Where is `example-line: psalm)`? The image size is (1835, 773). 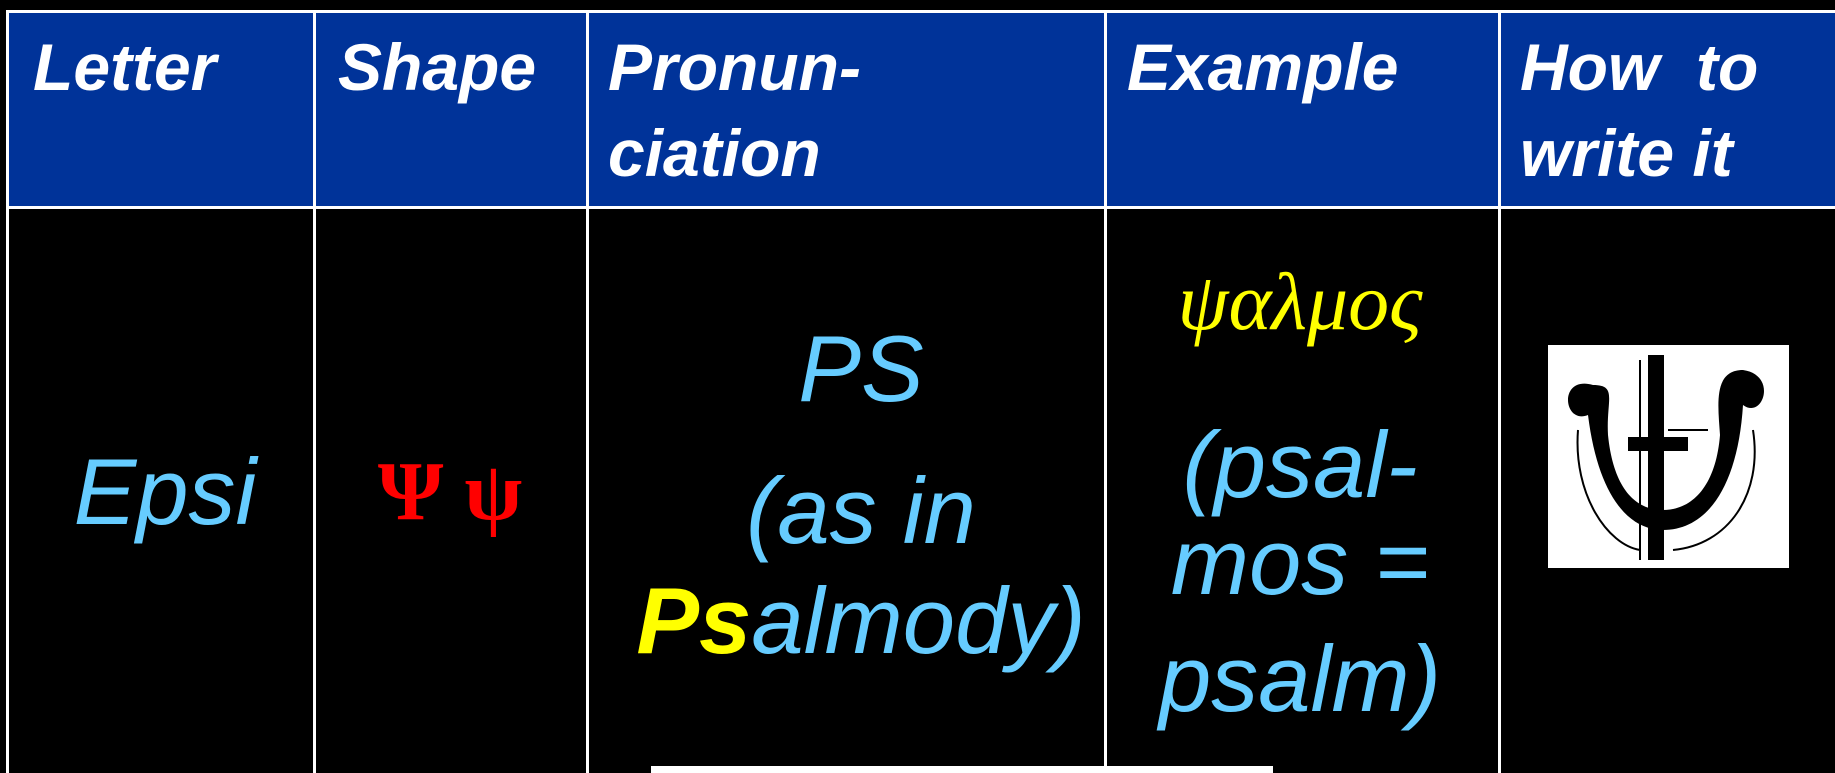 example-line: psalm) is located at coordinates (1300, 678).